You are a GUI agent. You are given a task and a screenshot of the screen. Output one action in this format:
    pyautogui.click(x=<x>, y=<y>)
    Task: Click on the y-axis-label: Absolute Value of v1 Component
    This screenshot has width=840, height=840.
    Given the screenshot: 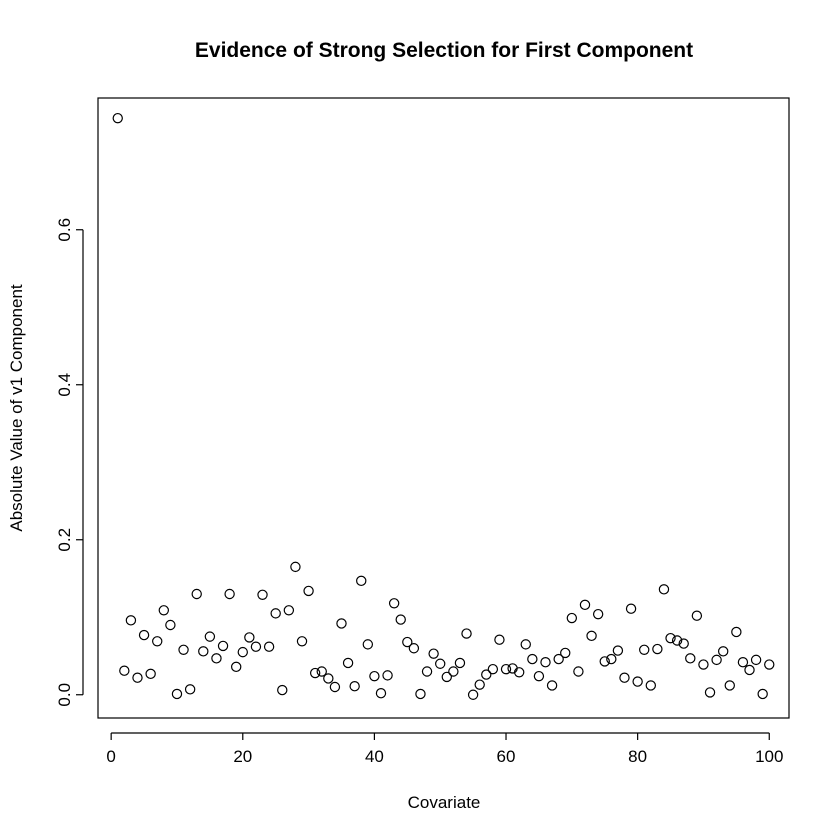 What is the action you would take?
    pyautogui.click(x=16, y=408)
    